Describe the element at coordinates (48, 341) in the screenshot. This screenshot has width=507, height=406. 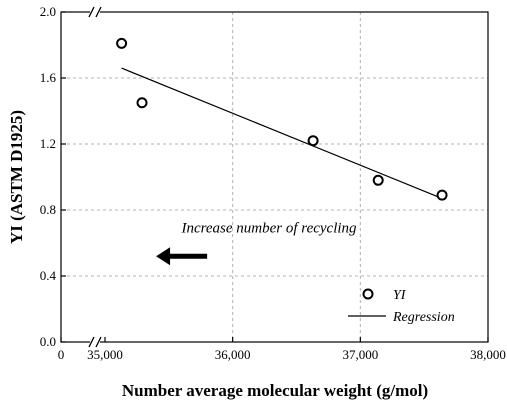
I see `y-tick-label-0: 0.0` at that location.